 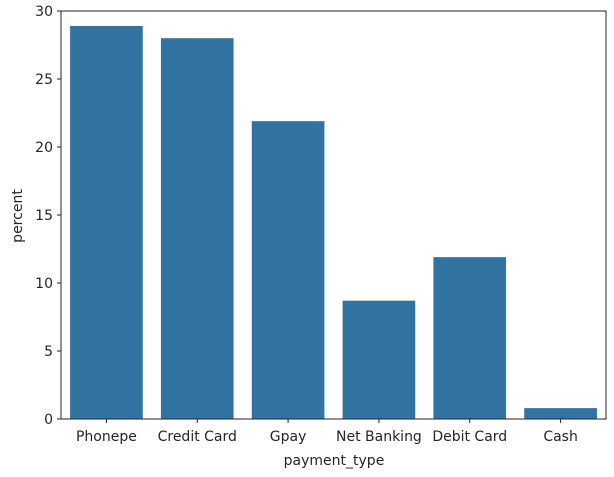 What do you see at coordinates (48, 420) in the screenshot?
I see `y-tick-label: 0` at bounding box center [48, 420].